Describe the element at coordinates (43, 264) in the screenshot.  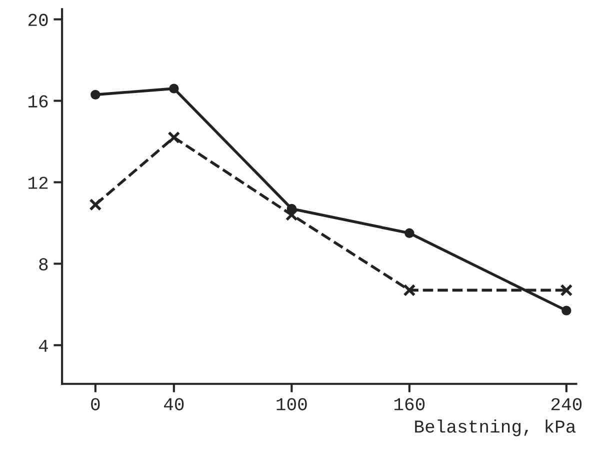
I see `y-tick-label: 8` at that location.